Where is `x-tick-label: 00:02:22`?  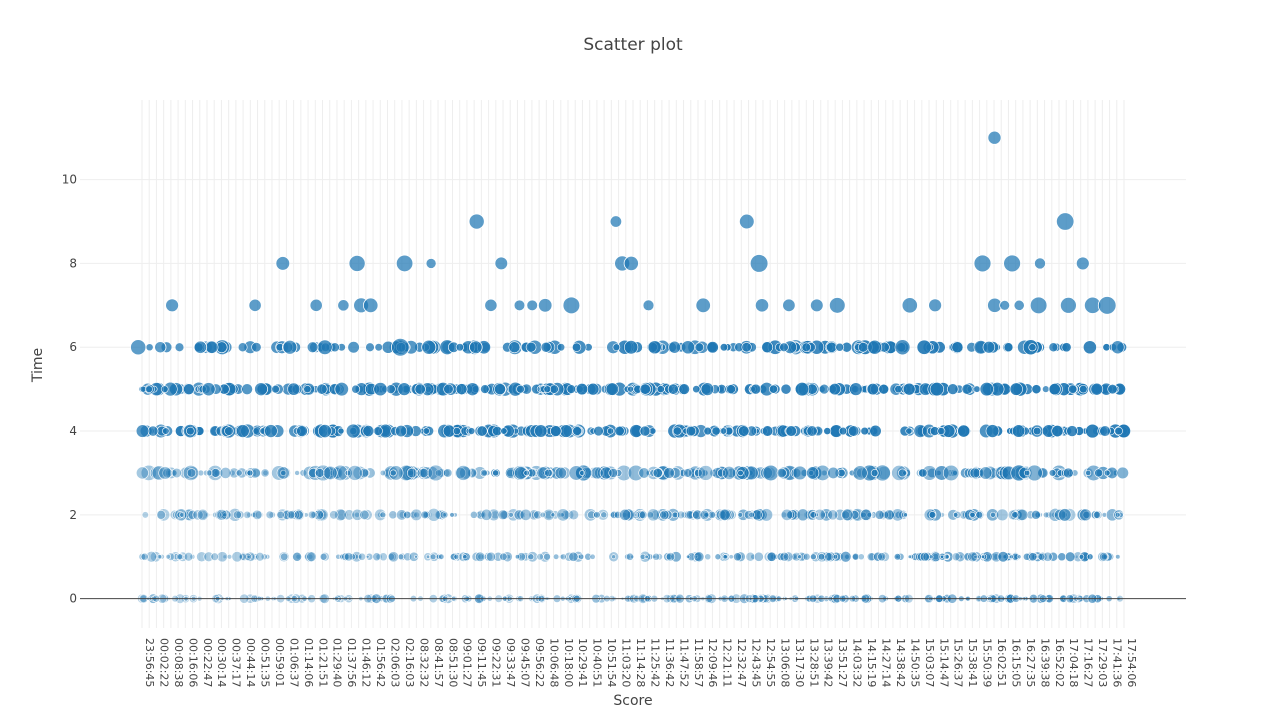 x-tick-label: 00:02:22 is located at coordinates (163, 662).